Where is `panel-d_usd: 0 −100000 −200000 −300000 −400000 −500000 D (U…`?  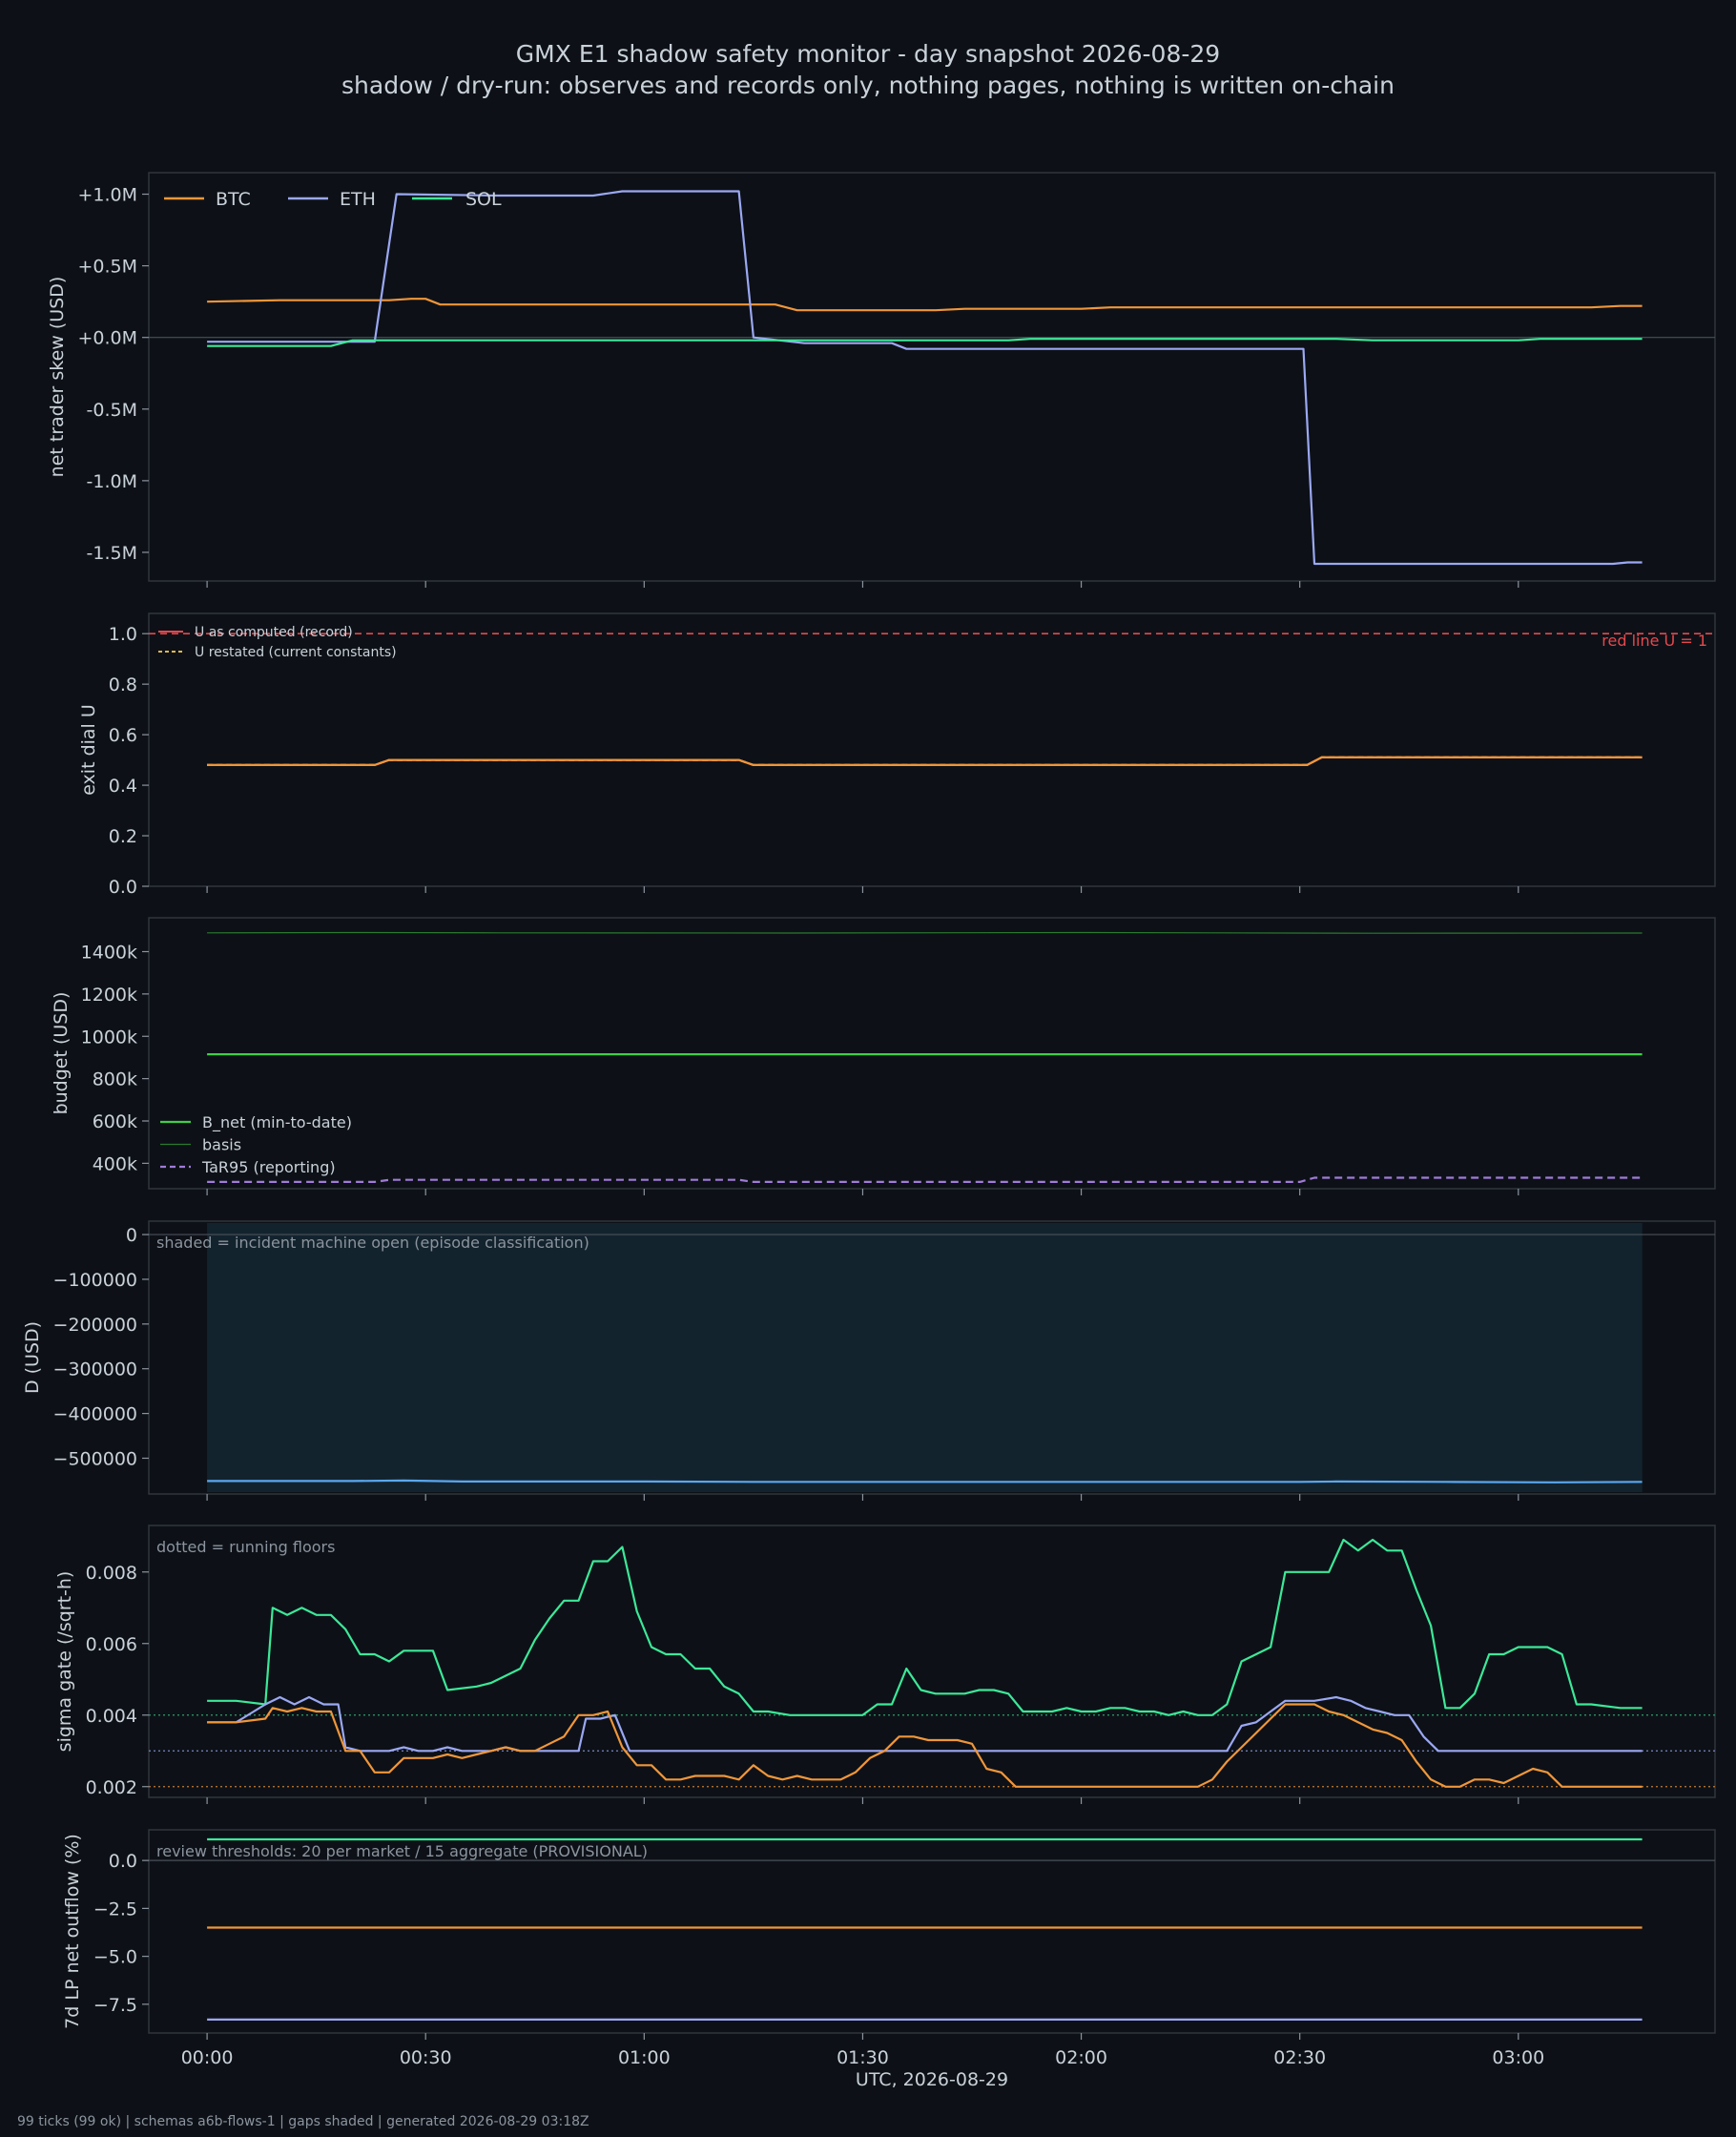
panel-d_usd: 0 −100000 −200000 −300000 −400000 −500000 D (U… is located at coordinates (869, 1360).